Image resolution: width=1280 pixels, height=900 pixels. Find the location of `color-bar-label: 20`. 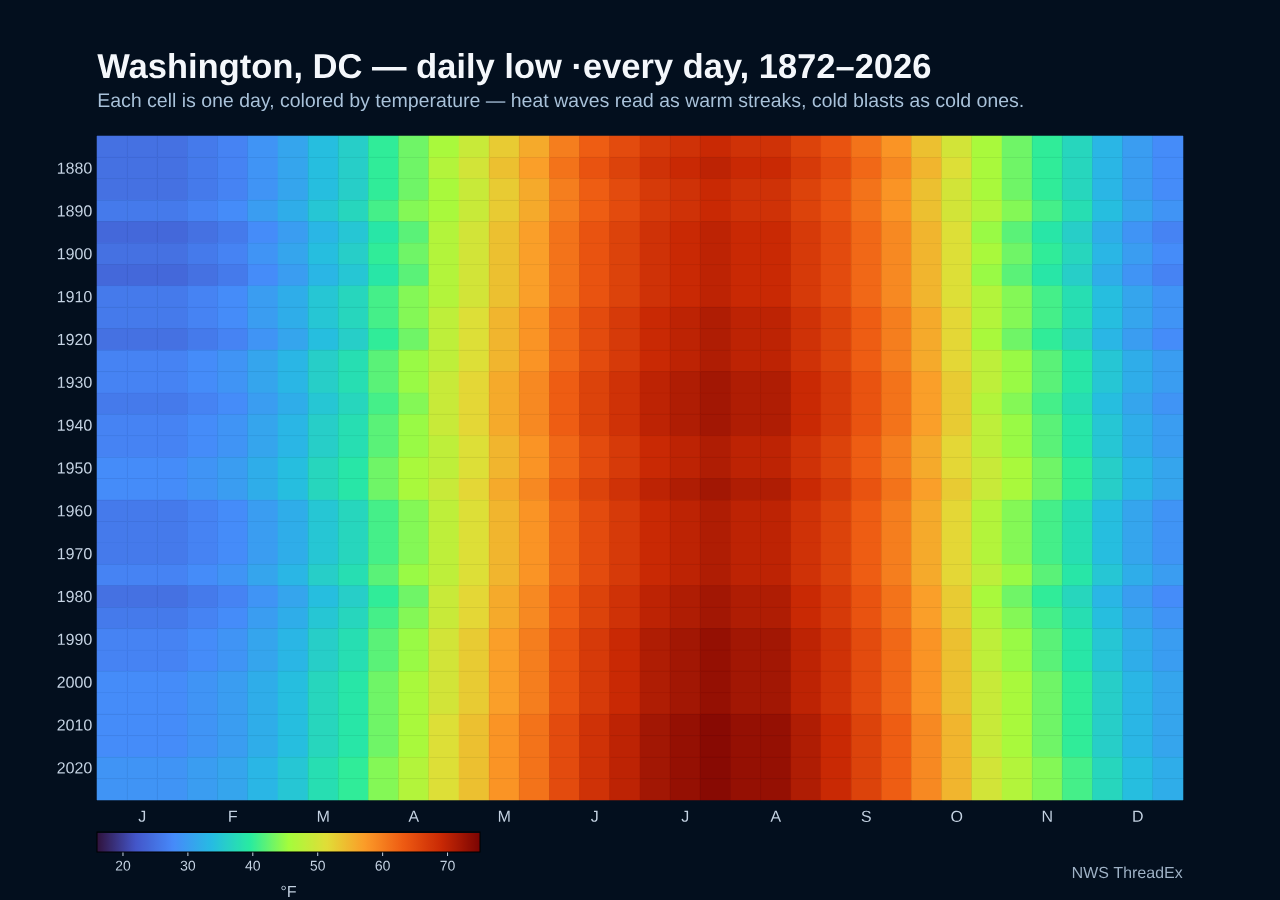

color-bar-label: 20 is located at coordinates (123, 865).